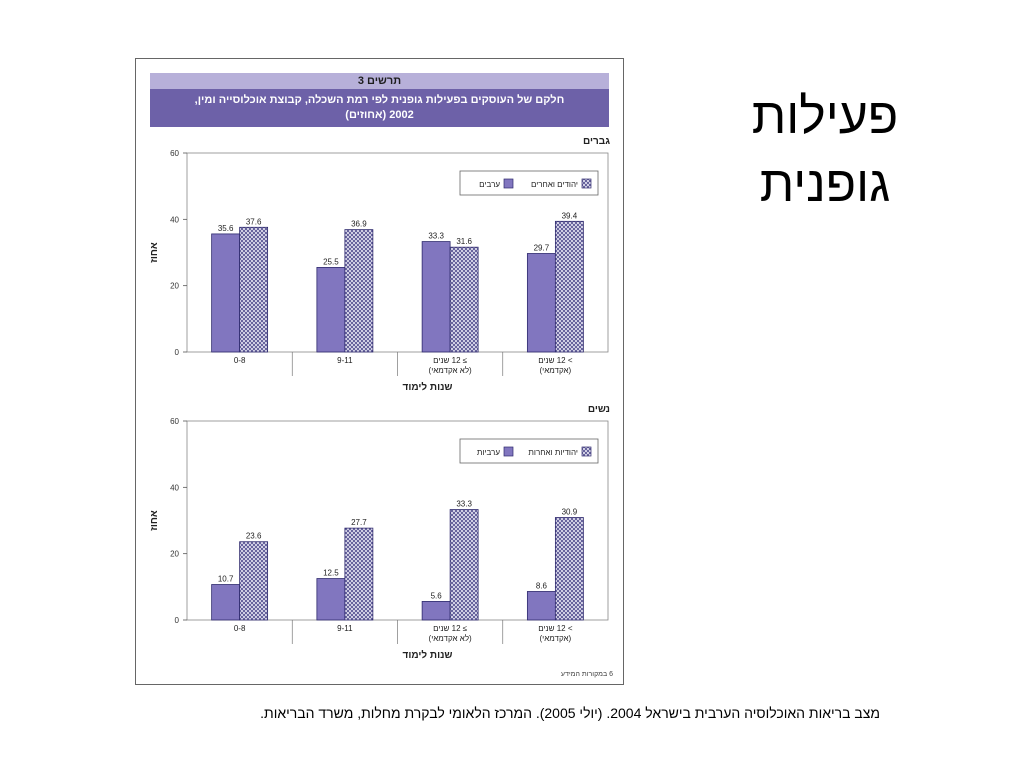 This screenshot has height=768, width=1024. Describe the element at coordinates (437, 595) in the screenshot. I see `data-label: 5.6` at that location.